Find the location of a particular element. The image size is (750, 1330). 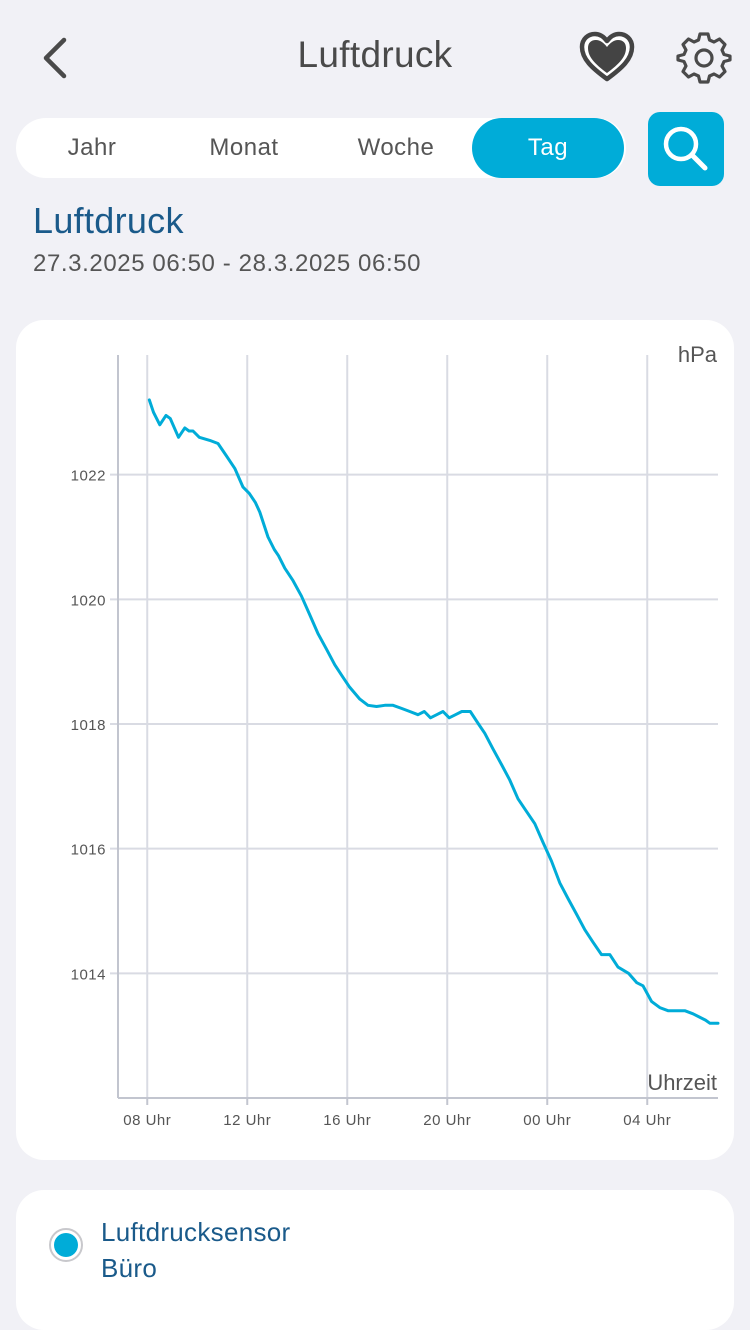

y-tick-label: 1014 is located at coordinates (88, 974).